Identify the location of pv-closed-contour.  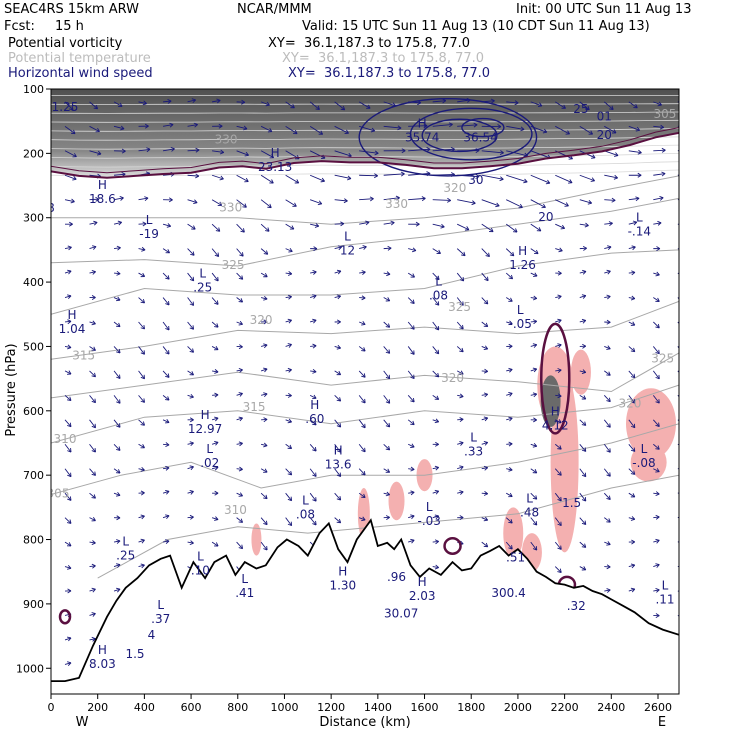
(555, 378).